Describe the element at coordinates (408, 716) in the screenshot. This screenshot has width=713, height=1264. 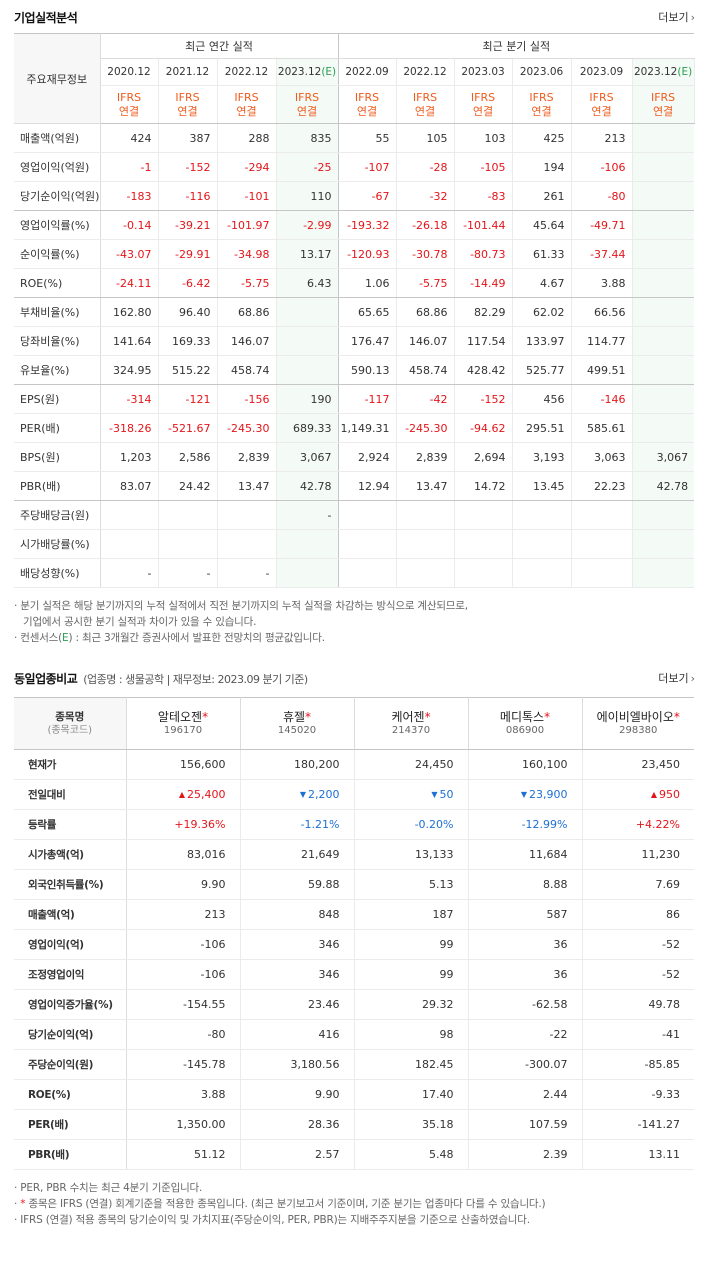
I see `company-name-text: 케어젠` at that location.